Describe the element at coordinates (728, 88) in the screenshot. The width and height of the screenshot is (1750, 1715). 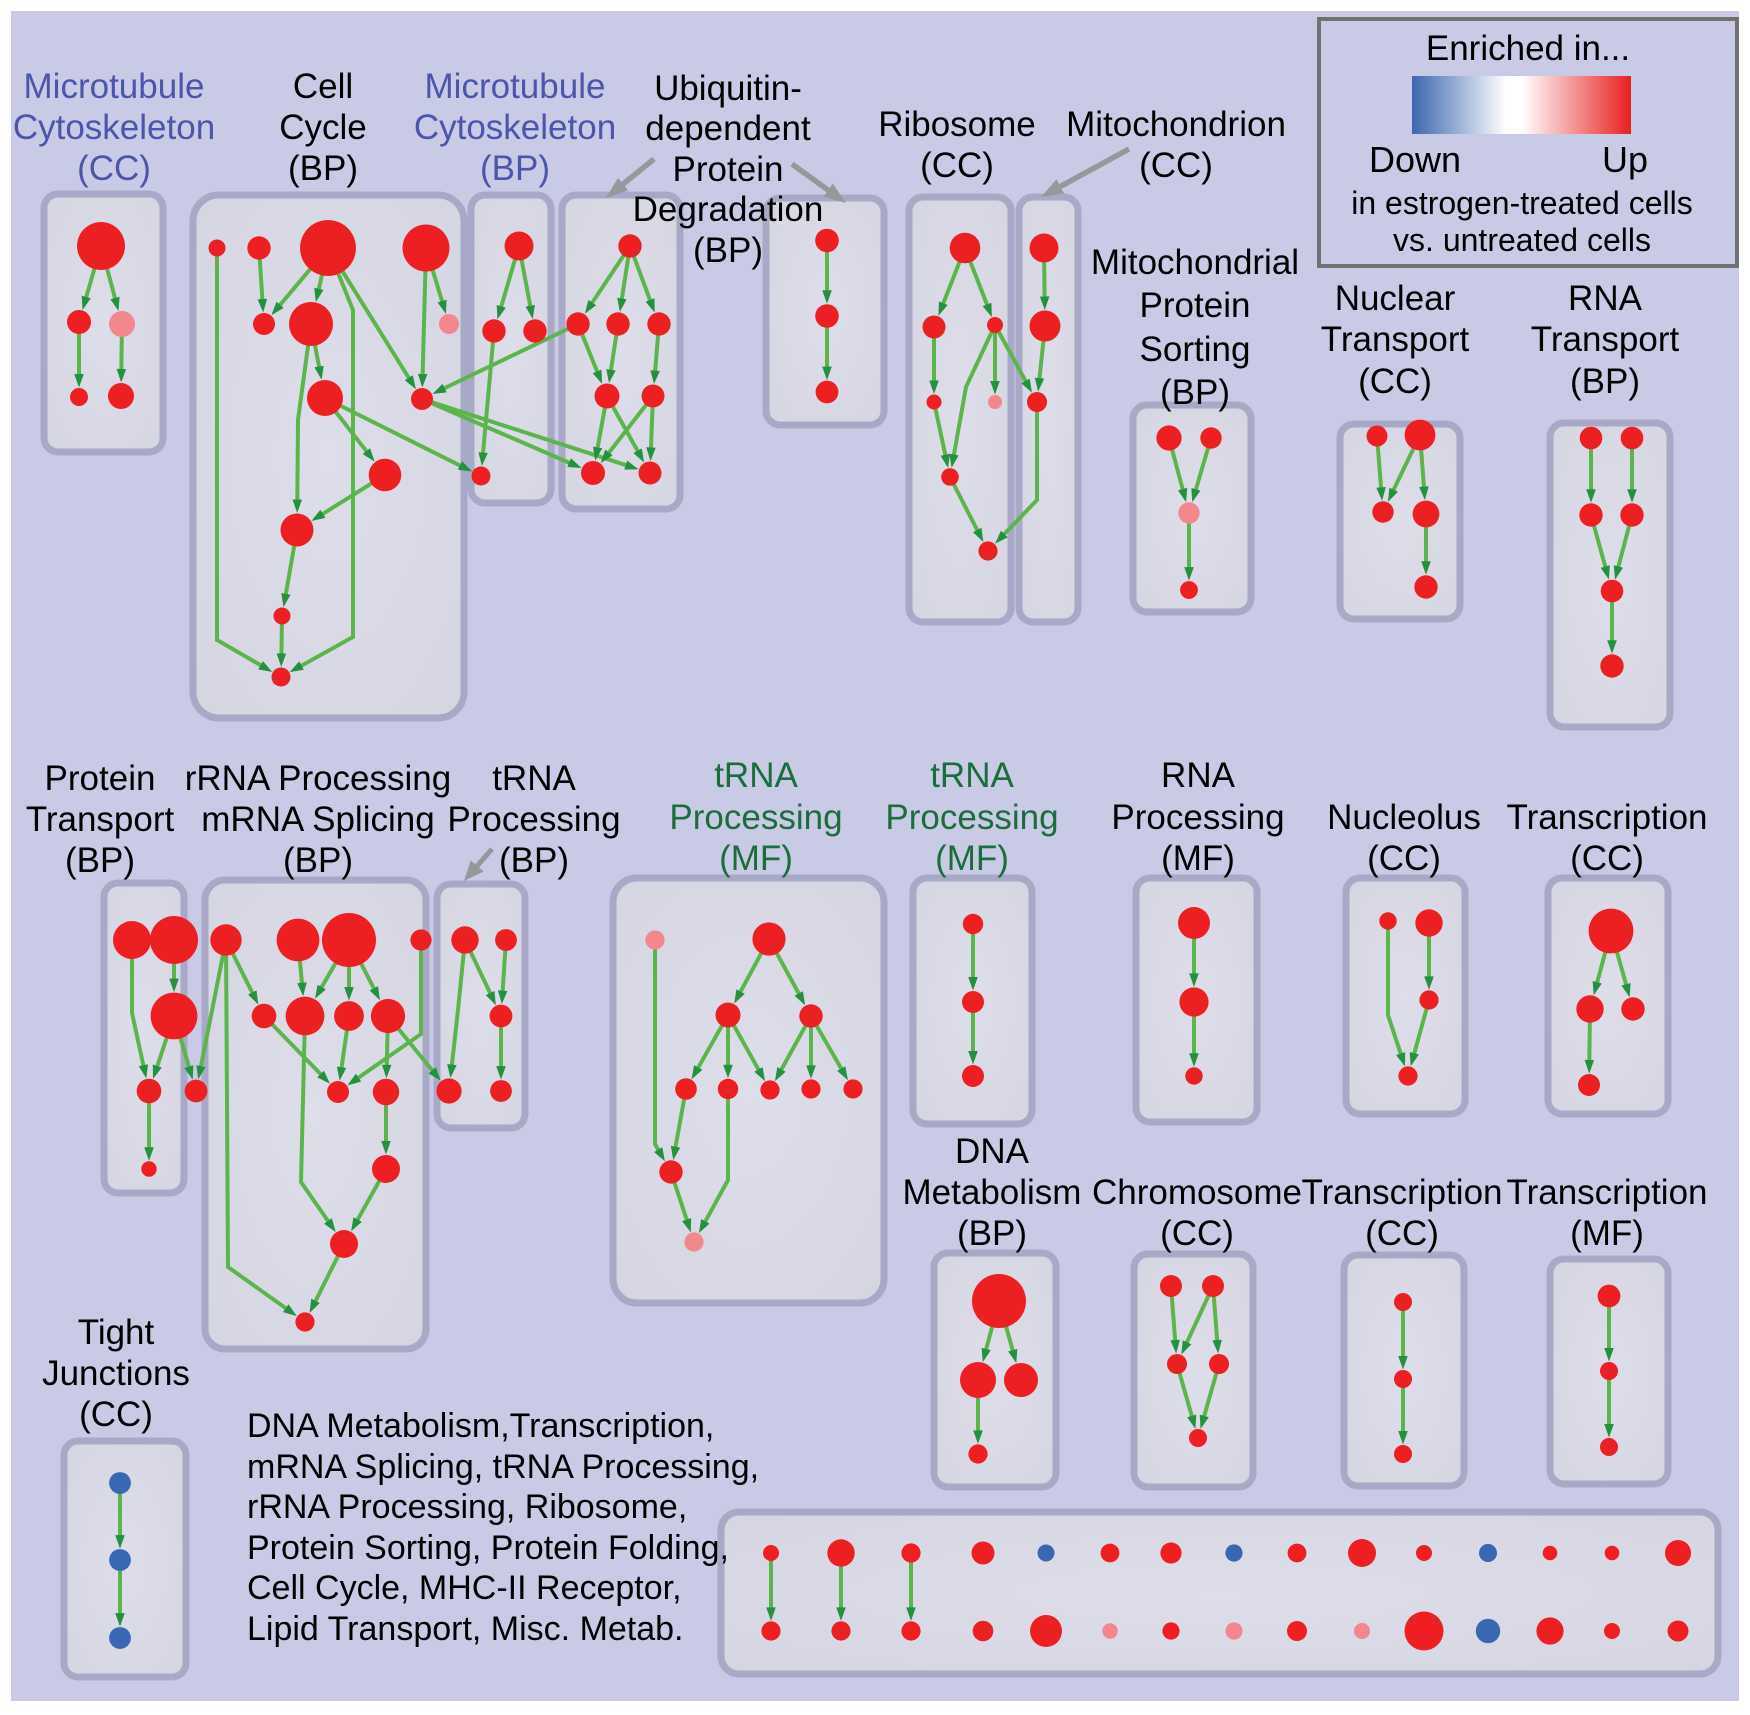
I see `svg-text: Ubiquitin-` at that location.